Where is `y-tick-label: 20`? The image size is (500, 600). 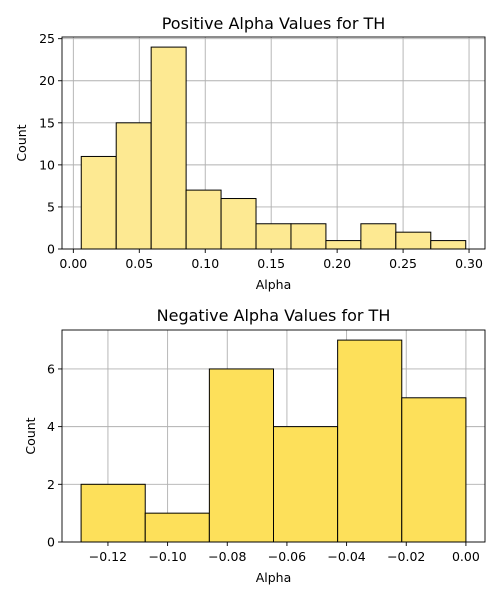
y-tick-label: 20 is located at coordinates (47, 80).